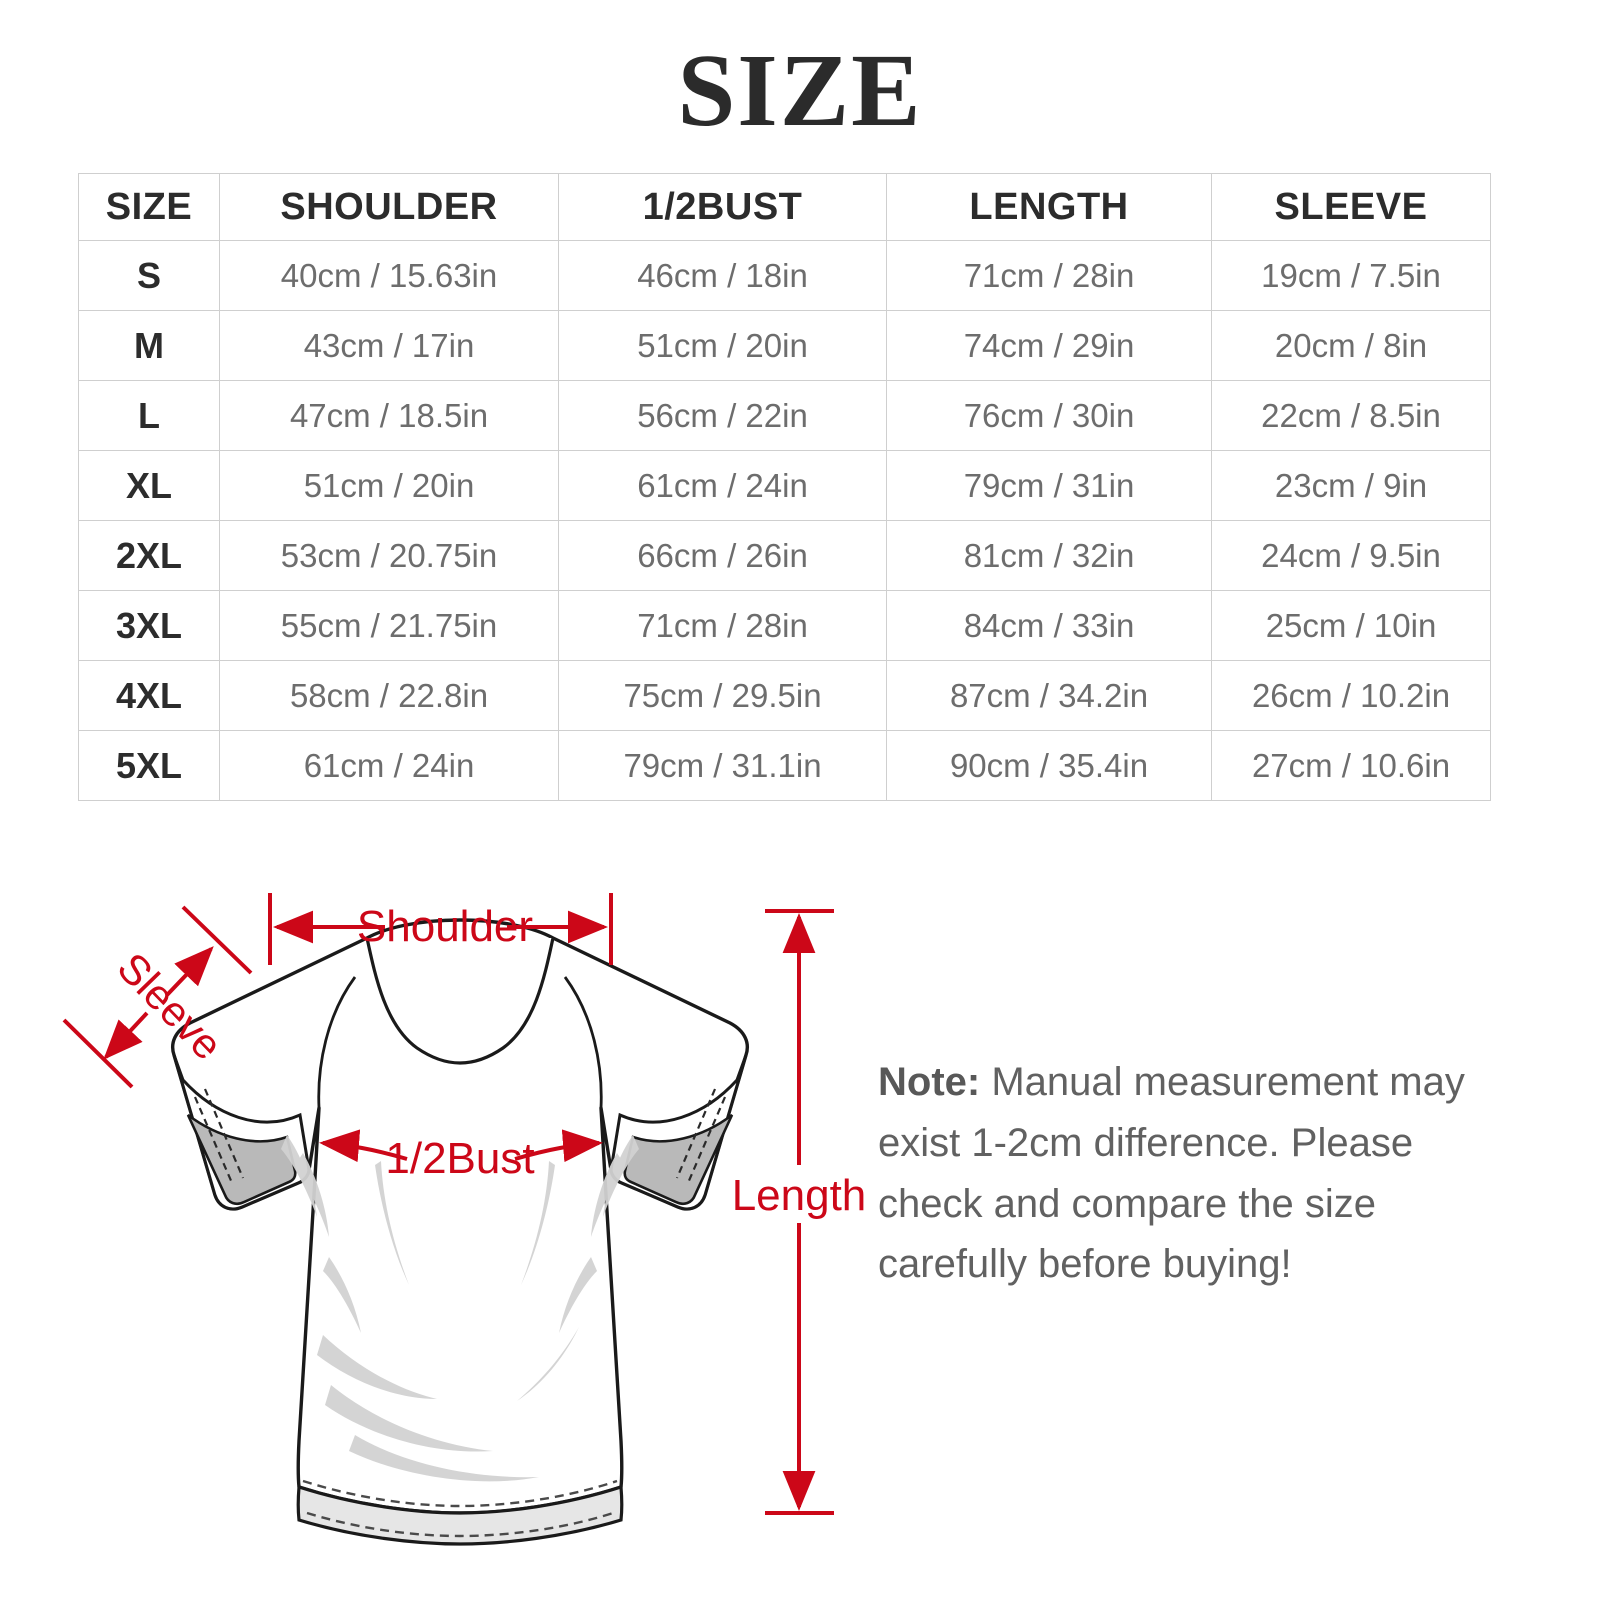  Describe the element at coordinates (1049, 415) in the screenshot. I see `cell-length: 76cm / 30in` at that location.